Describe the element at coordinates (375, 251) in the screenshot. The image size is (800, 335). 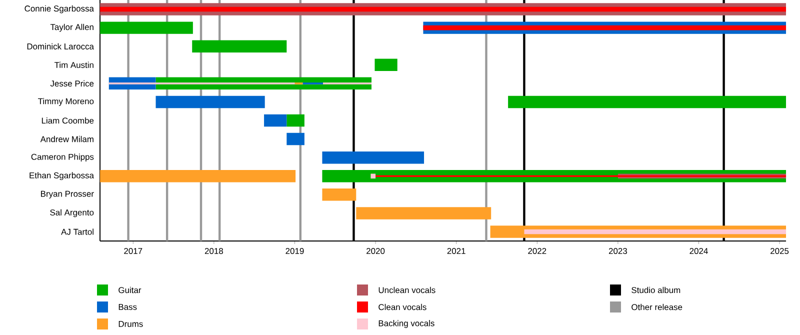
I see `x-tick-label: 2020` at that location.